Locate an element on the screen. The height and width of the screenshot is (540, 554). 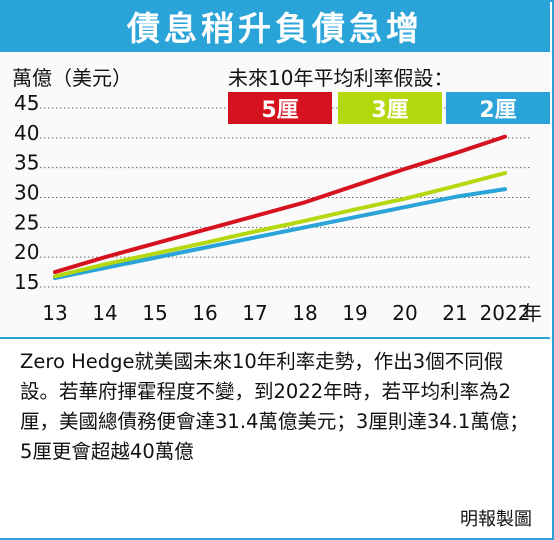
x-tick-label: 13 is located at coordinates (54, 313).